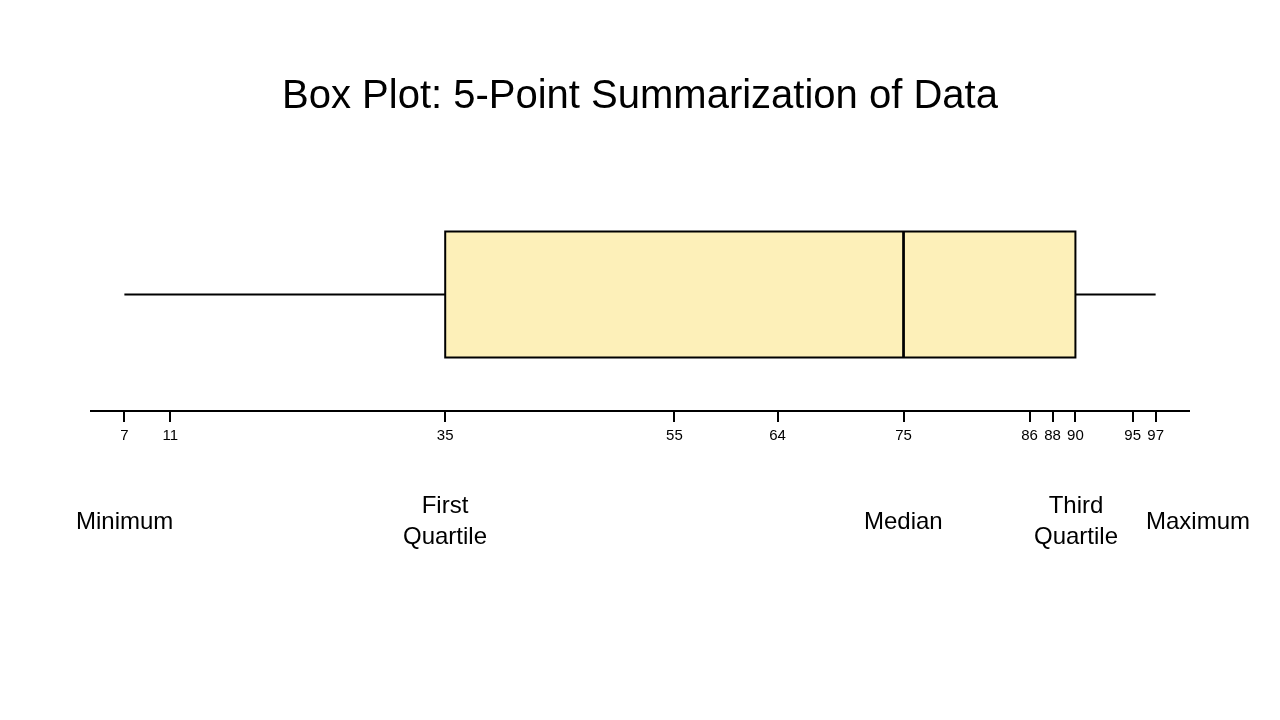 Image resolution: width=1280 pixels, height=720 pixels. I want to click on x-tick-label: 90, so click(1075, 434).